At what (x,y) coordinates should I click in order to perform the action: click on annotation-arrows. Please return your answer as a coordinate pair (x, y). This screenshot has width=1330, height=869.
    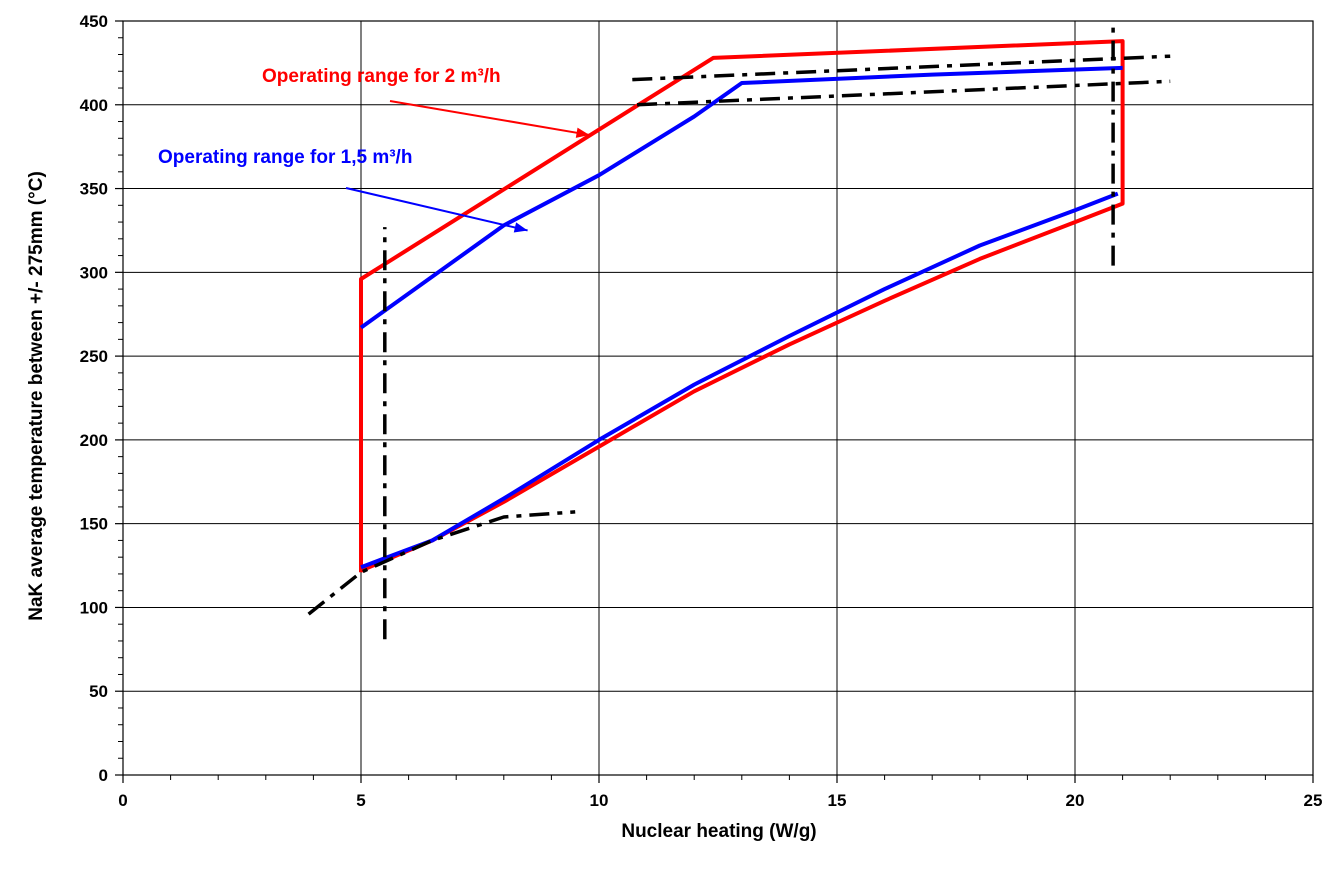
    Looking at the image, I should click on (467, 166).